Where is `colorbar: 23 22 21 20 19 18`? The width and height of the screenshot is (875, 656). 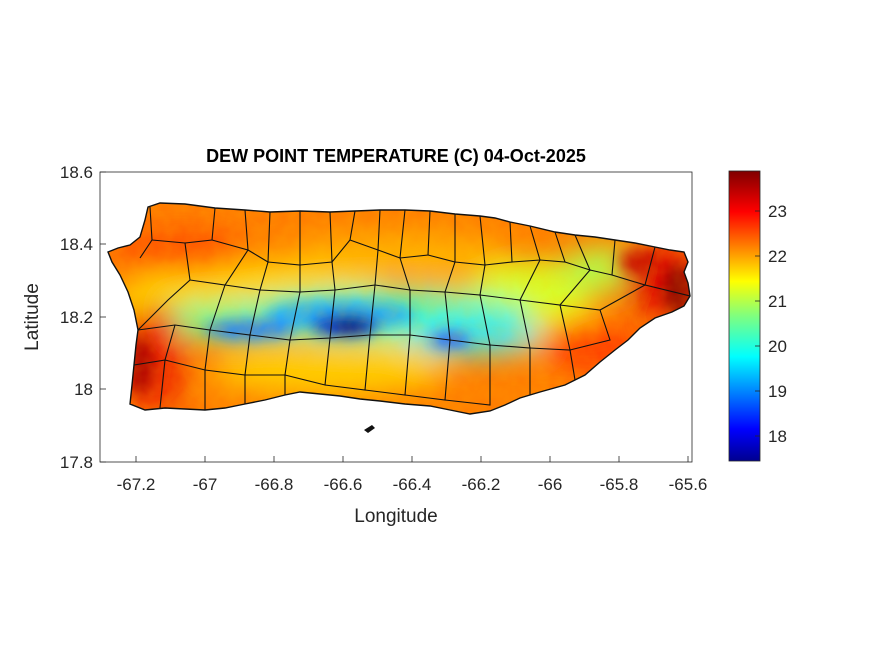 colorbar: 23 22 21 20 19 18 is located at coordinates (757, 316).